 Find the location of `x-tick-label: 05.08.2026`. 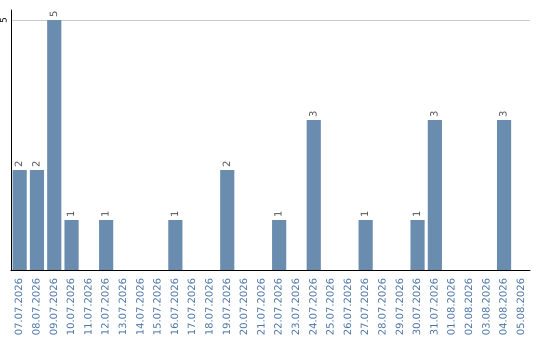

x-tick-label: 05.08.2026 is located at coordinates (521, 307).